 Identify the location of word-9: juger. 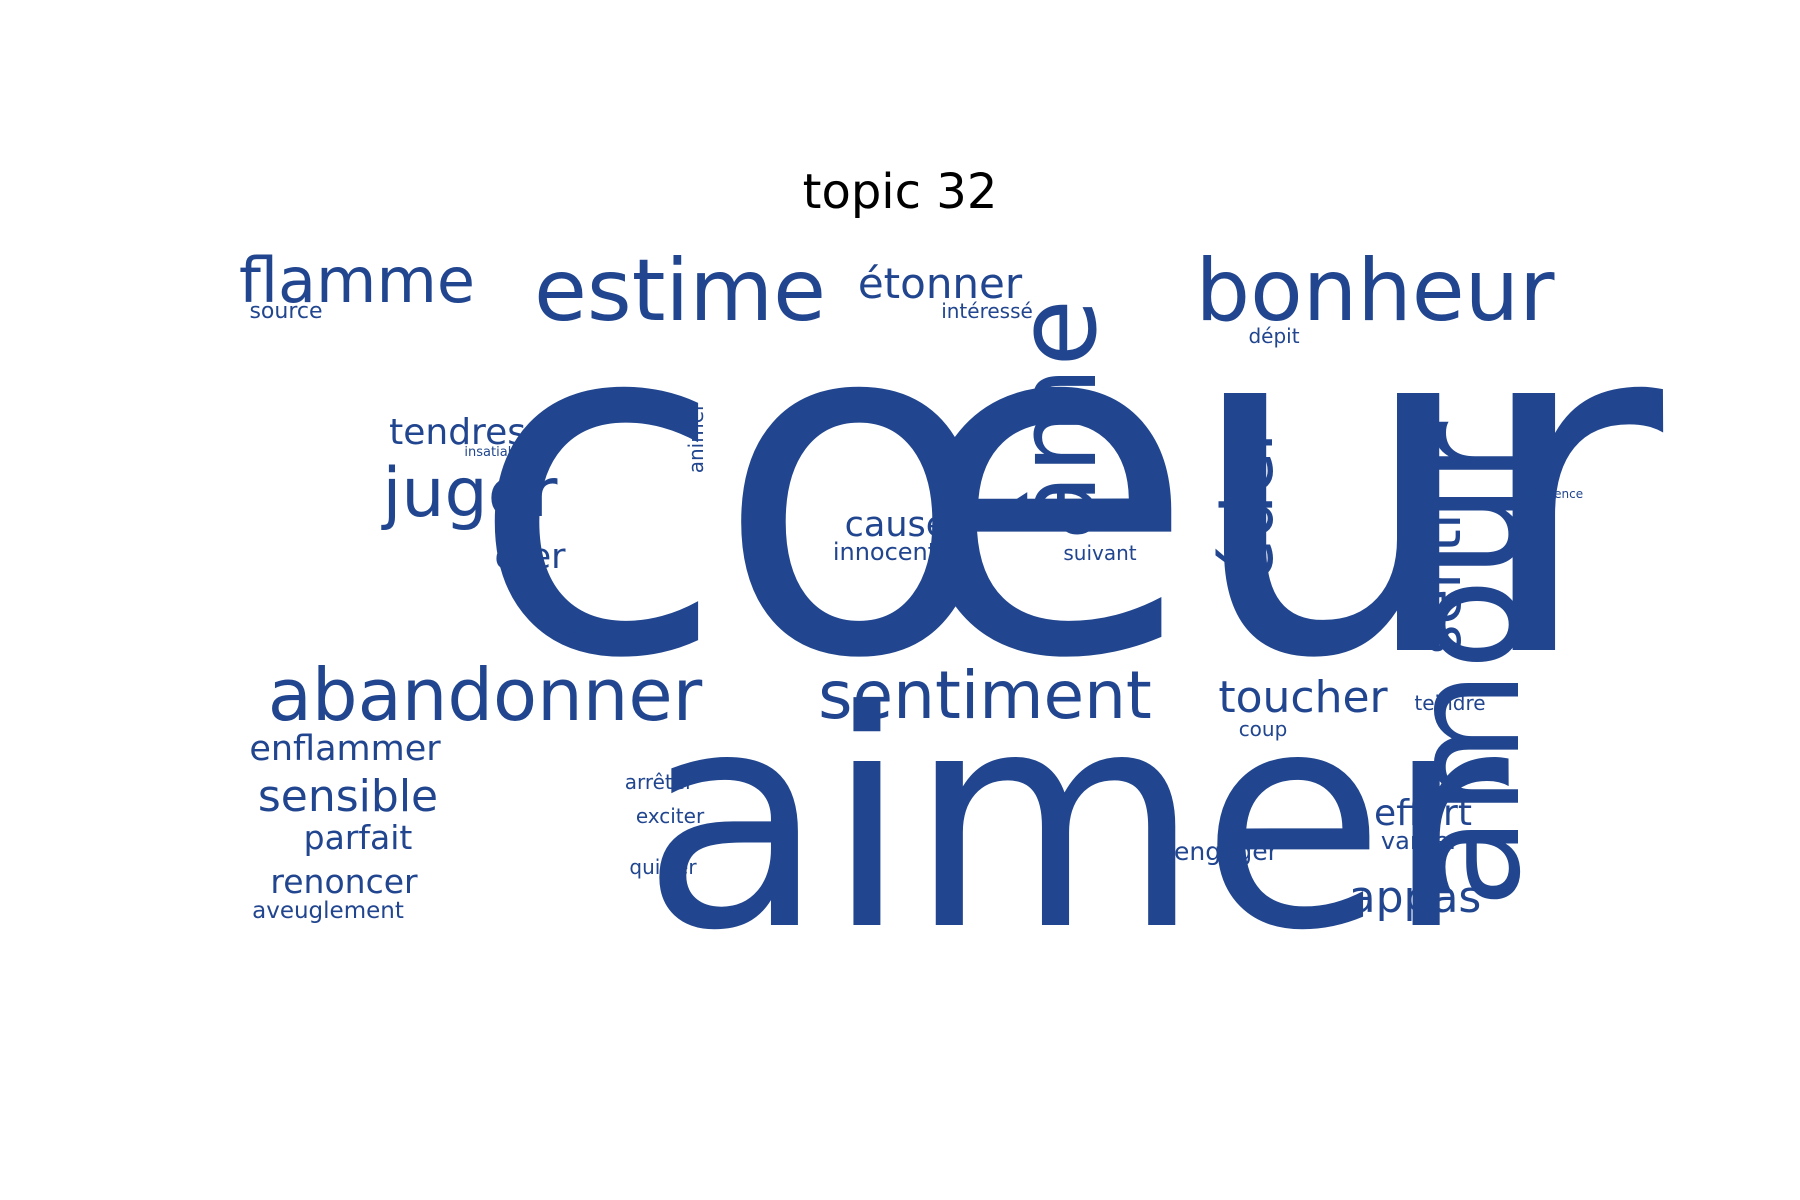
(469, 493).